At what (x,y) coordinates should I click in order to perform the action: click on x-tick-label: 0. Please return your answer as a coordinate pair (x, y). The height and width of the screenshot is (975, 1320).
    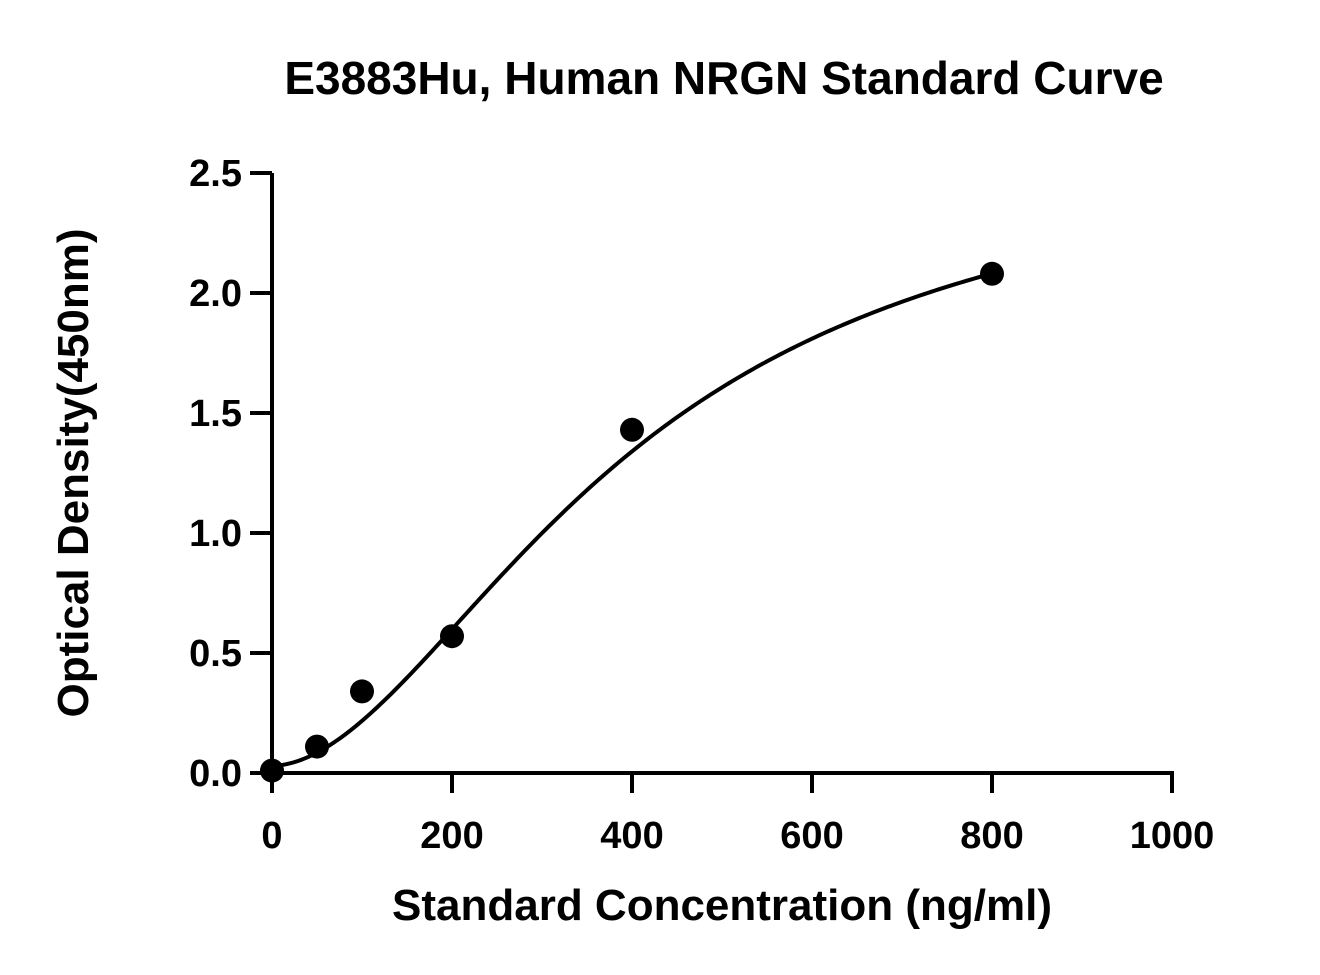
    Looking at the image, I should click on (271, 836).